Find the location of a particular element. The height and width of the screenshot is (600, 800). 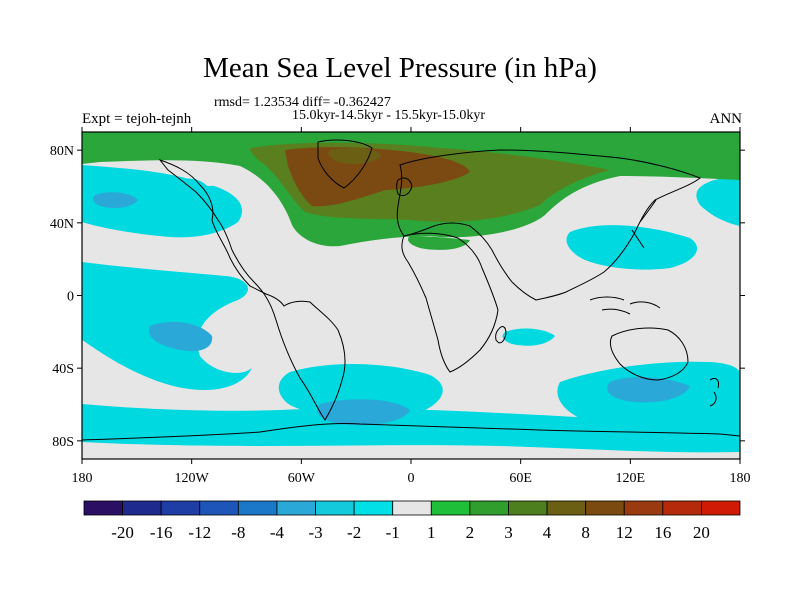

lon-tick-label: 60W is located at coordinates (302, 478).